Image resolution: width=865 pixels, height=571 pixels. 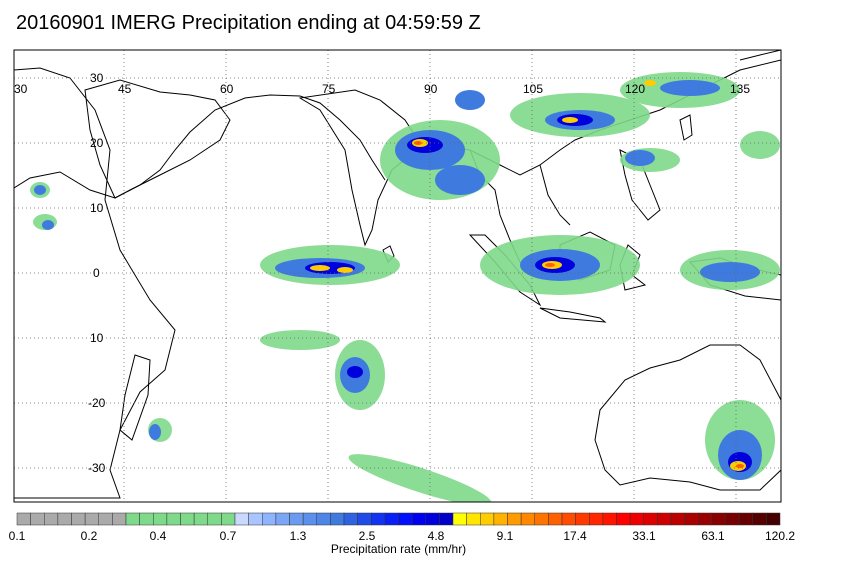 What do you see at coordinates (329, 89) in the screenshot?
I see `lon-label-75: 75` at bounding box center [329, 89].